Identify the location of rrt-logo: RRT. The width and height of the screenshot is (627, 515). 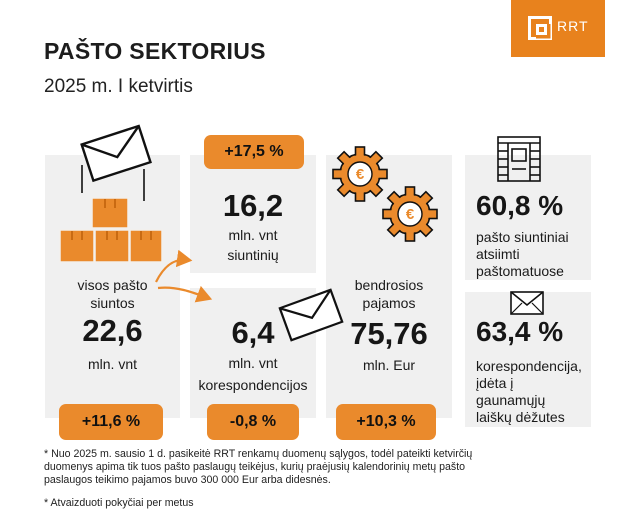
(558, 28).